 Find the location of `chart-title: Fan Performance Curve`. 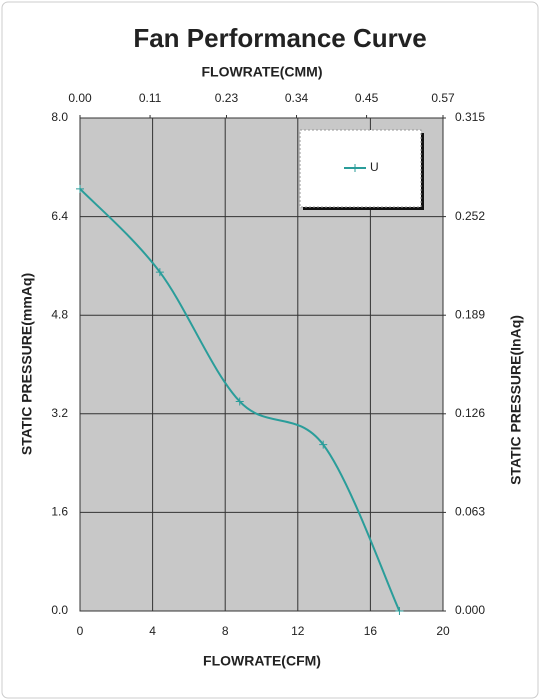

chart-title: Fan Performance Curve is located at coordinates (279, 38).